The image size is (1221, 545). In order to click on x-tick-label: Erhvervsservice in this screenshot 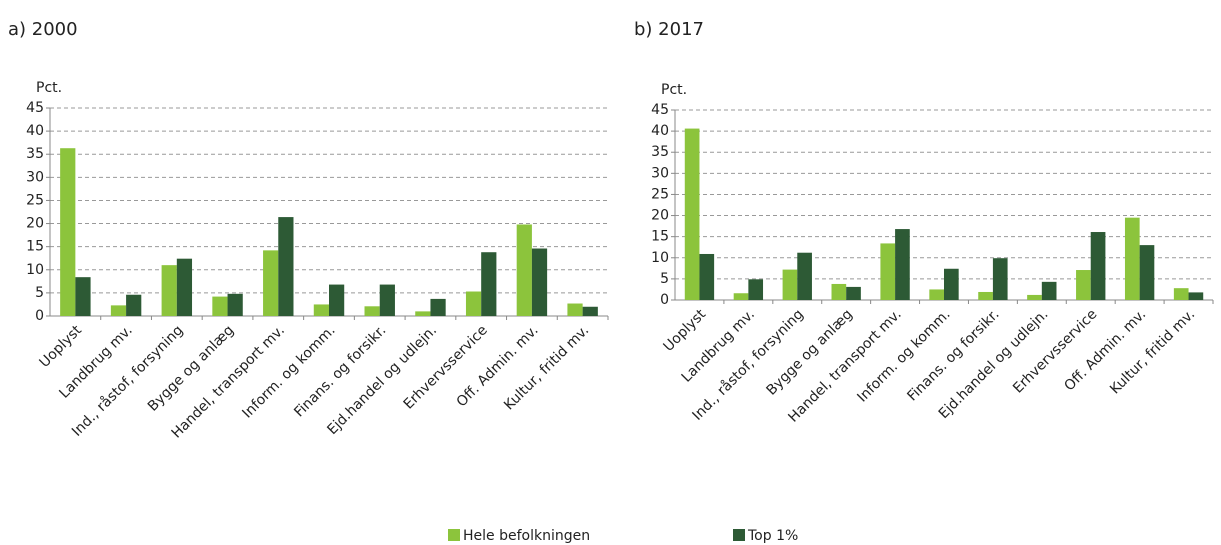, I will do `click(1055, 351)`.